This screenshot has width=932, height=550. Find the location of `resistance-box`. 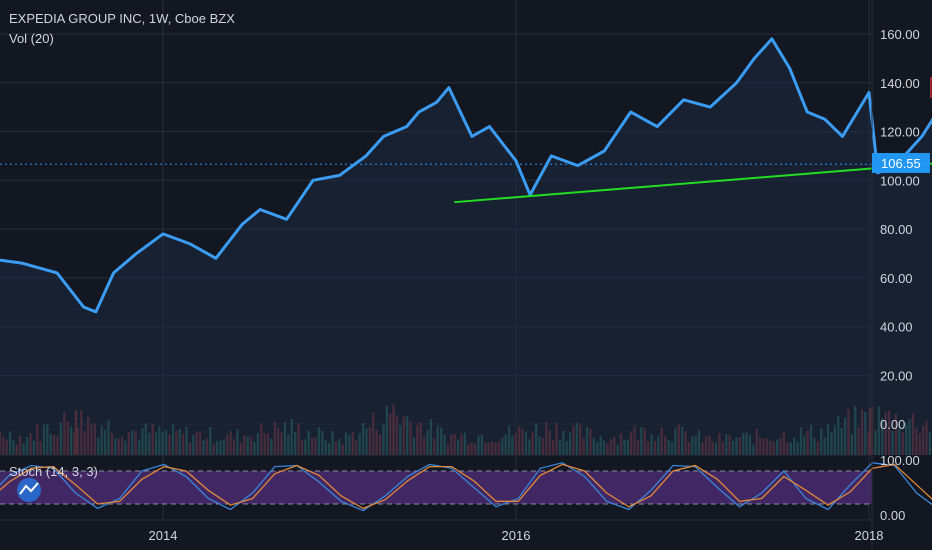

resistance-box is located at coordinates (931, 87).